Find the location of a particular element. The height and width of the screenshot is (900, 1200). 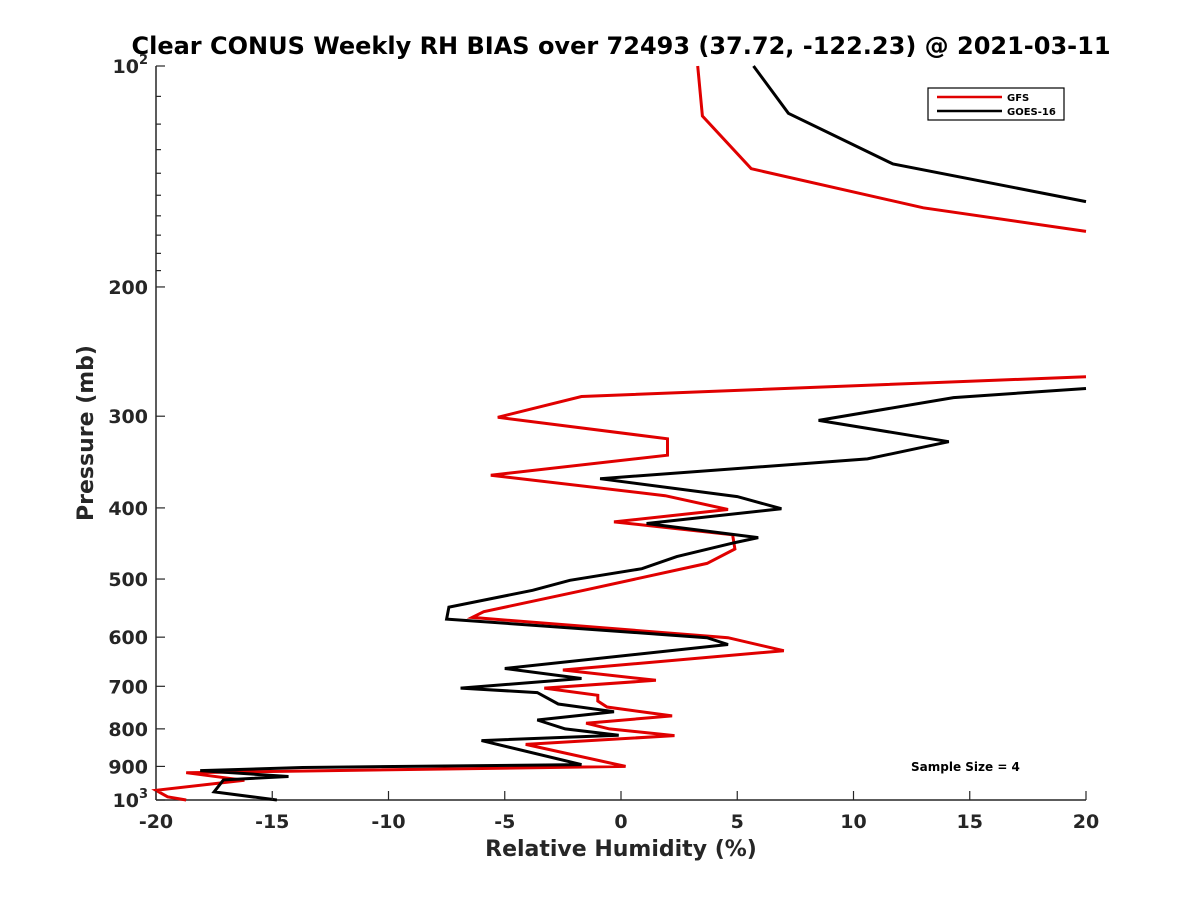

x-tick-label: 0 is located at coordinates (620, 822).